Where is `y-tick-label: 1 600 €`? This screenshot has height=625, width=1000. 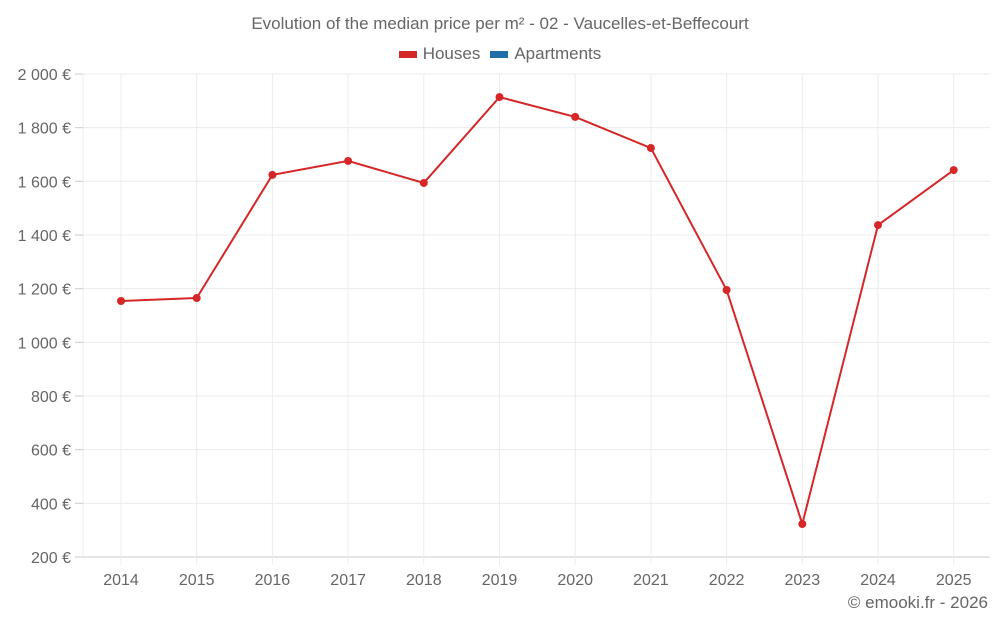 y-tick-label: 1 600 € is located at coordinates (44, 182).